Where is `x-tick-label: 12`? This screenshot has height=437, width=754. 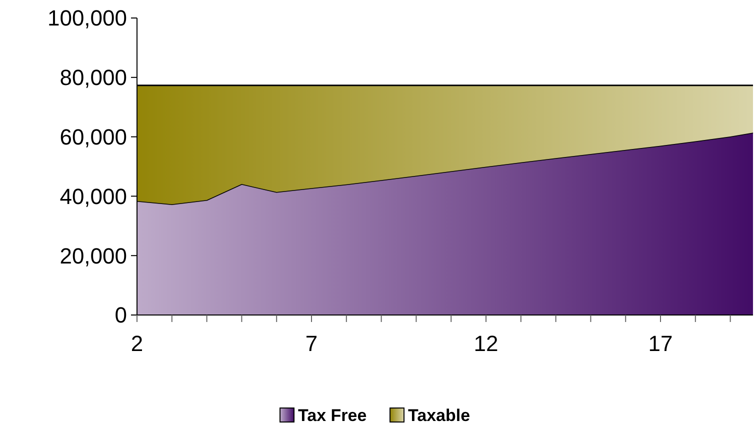
x-tick-label: 12 is located at coordinates (486, 343).